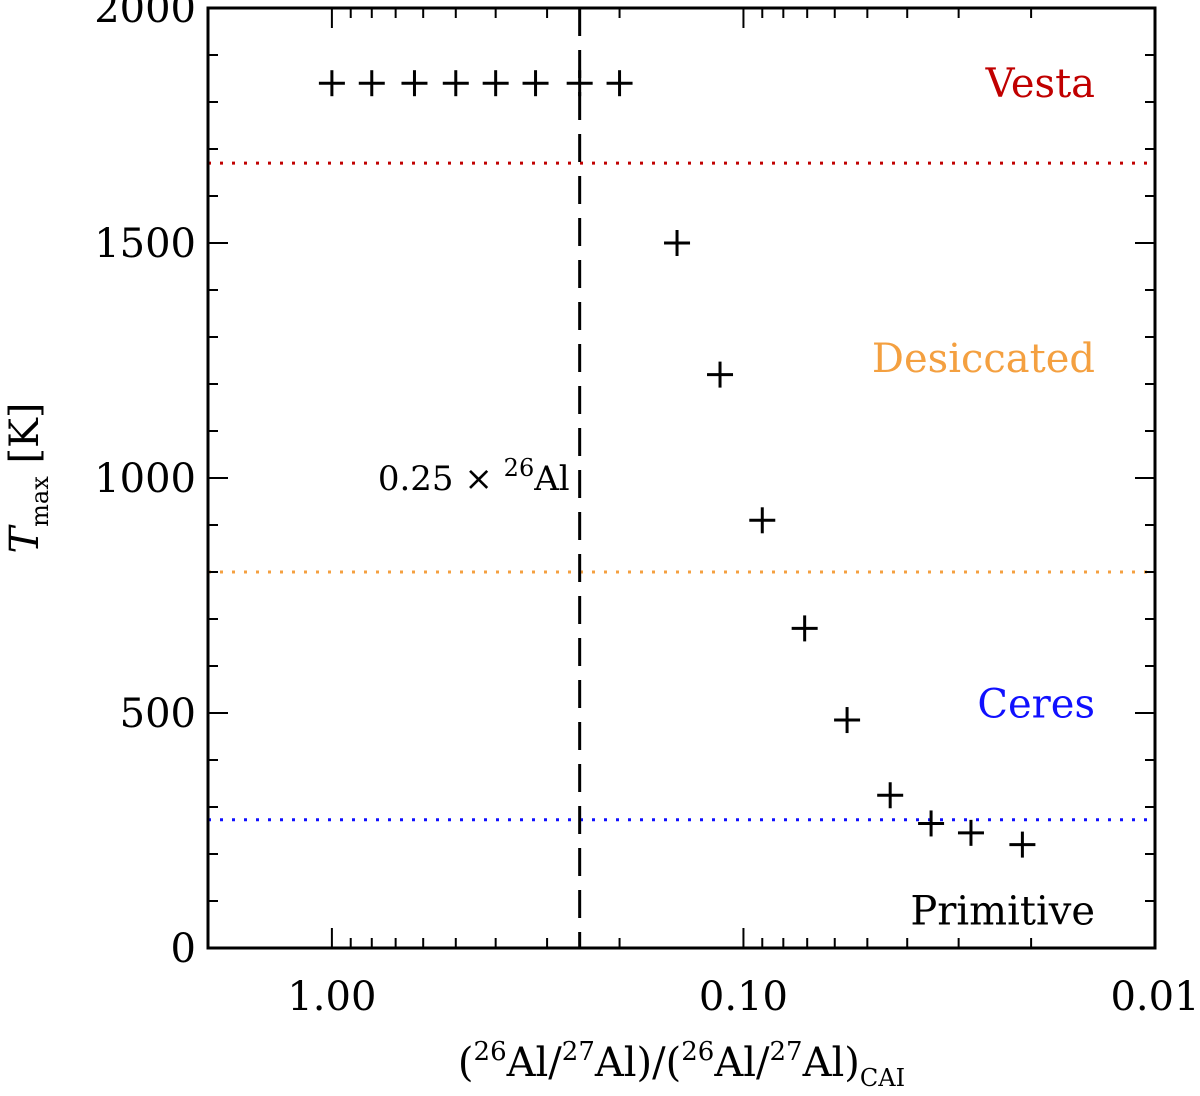  Describe the element at coordinates (637, 1063) in the screenshot. I see `x-label-part: Al)/(` at that location.